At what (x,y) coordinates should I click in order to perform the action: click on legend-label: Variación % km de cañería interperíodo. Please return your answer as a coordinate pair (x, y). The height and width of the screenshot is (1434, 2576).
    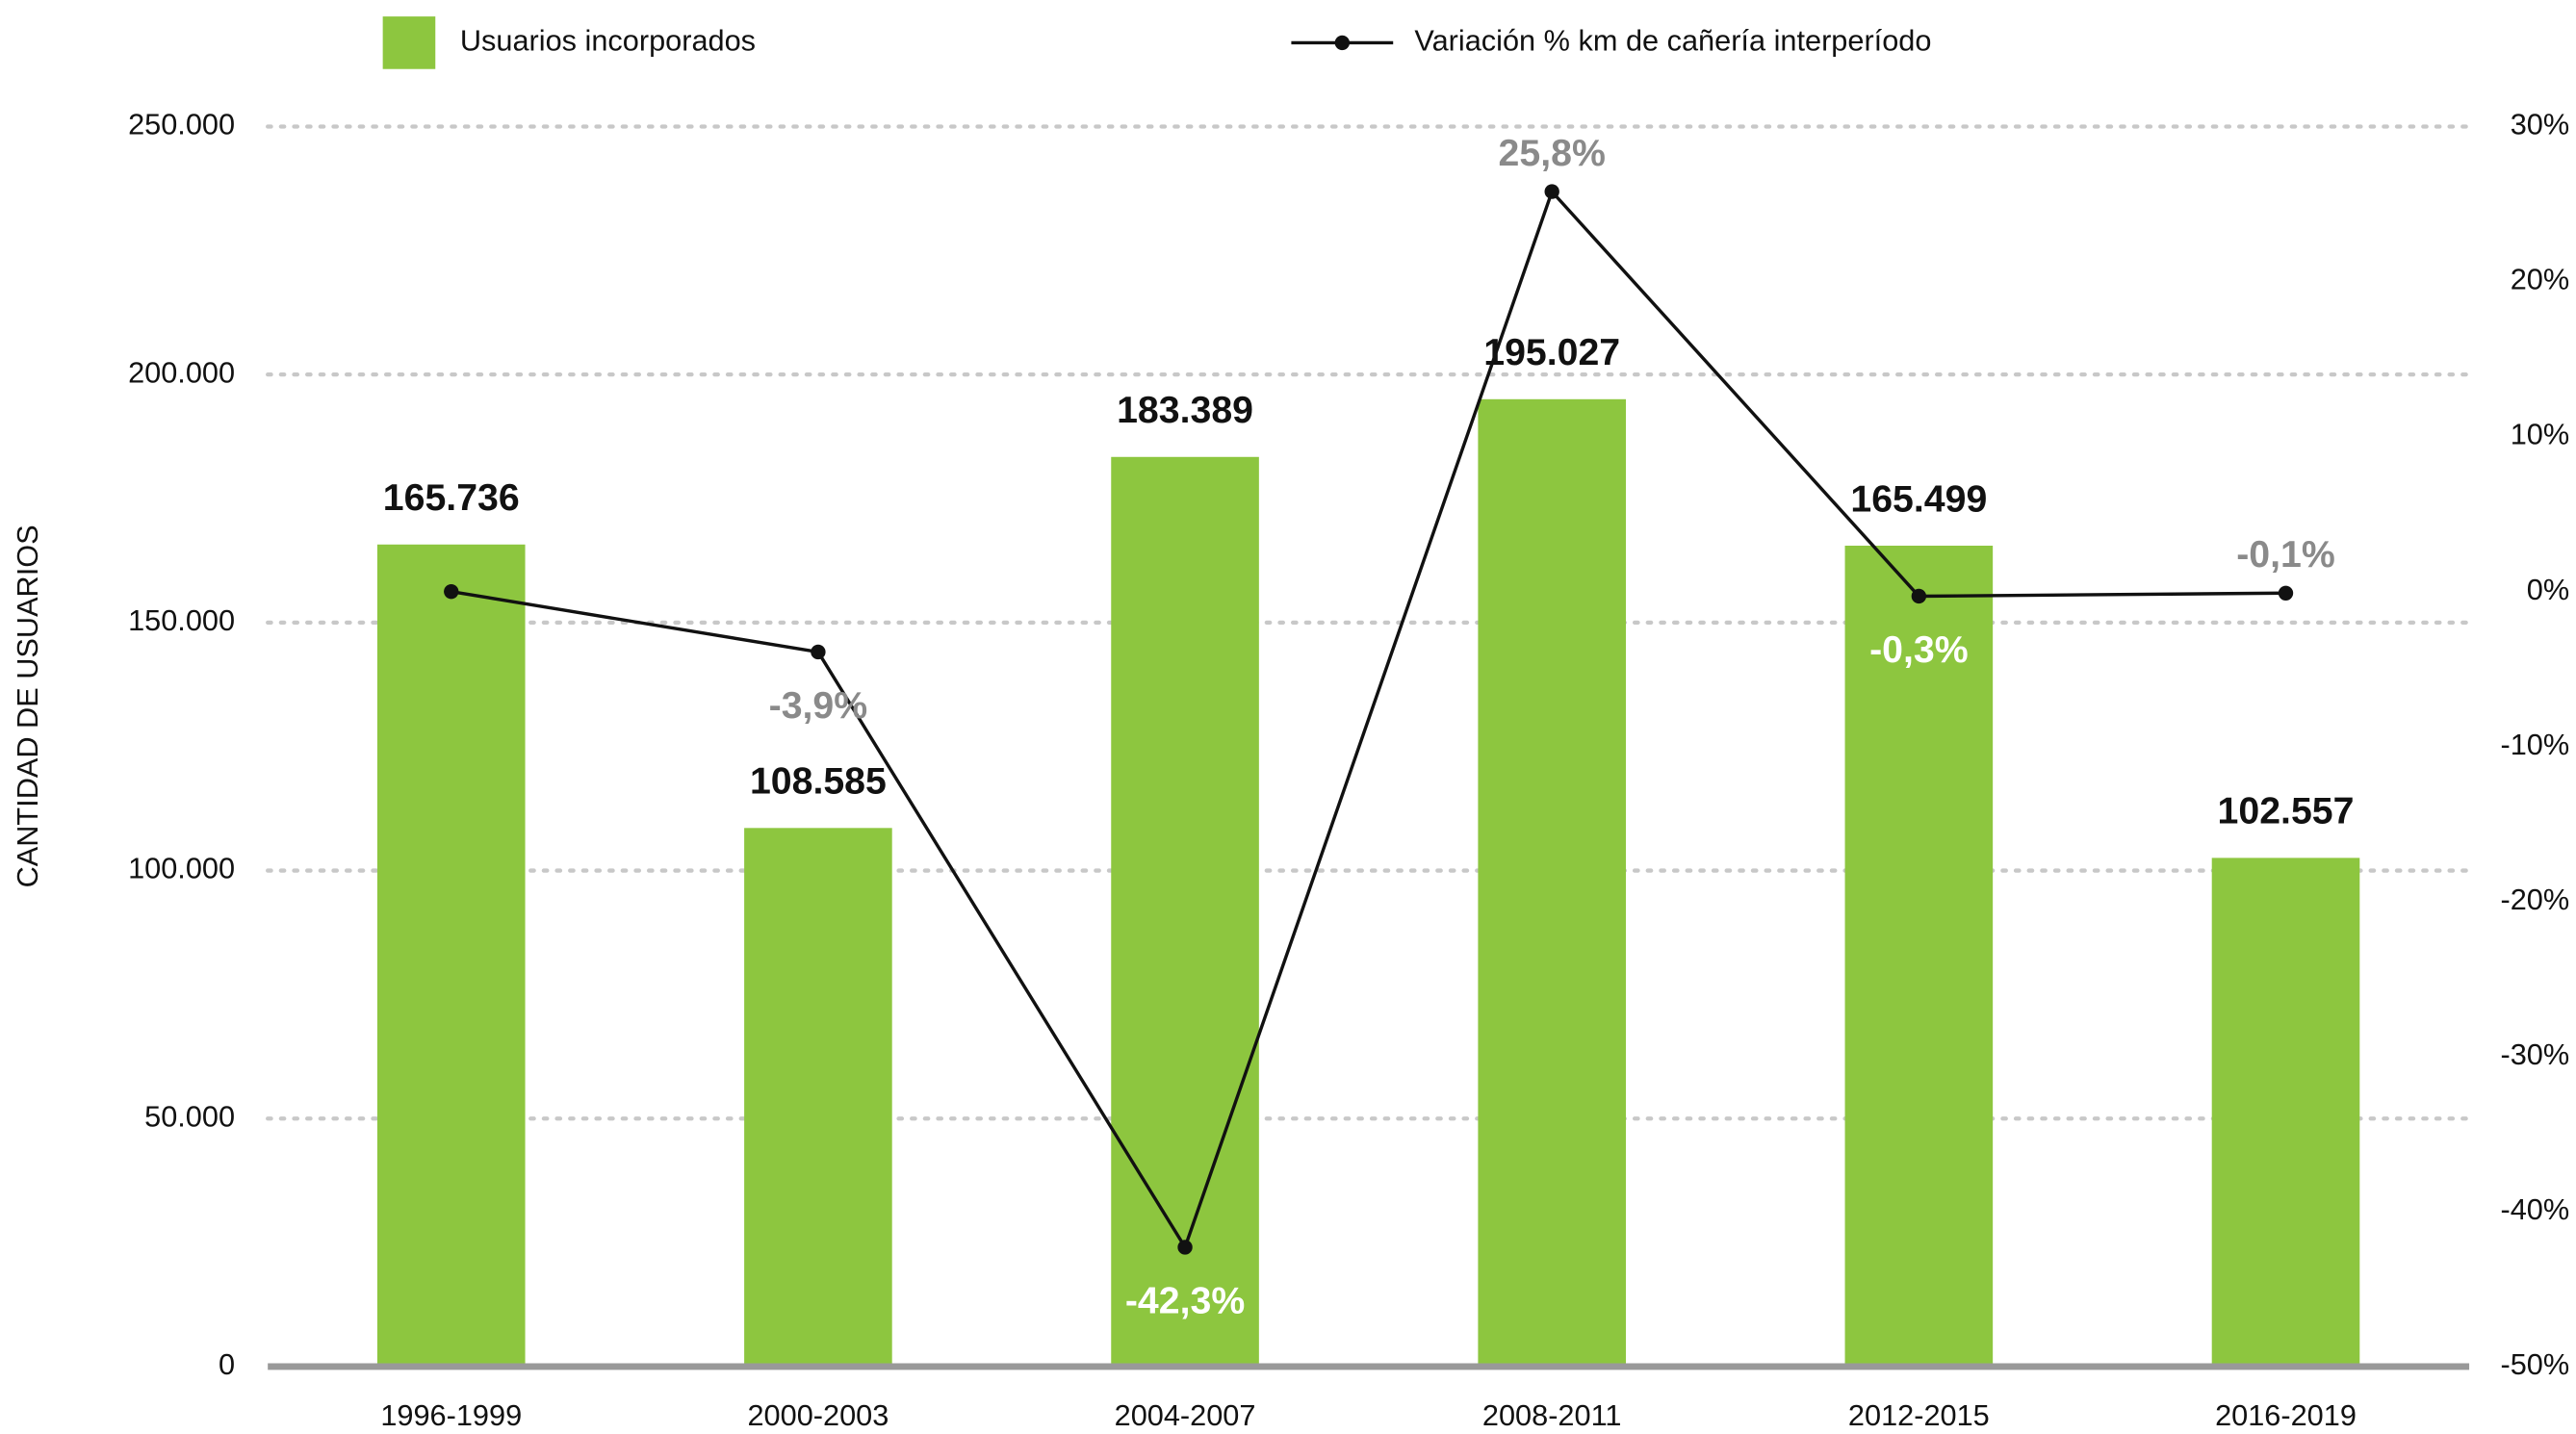
    Looking at the image, I should click on (1673, 41).